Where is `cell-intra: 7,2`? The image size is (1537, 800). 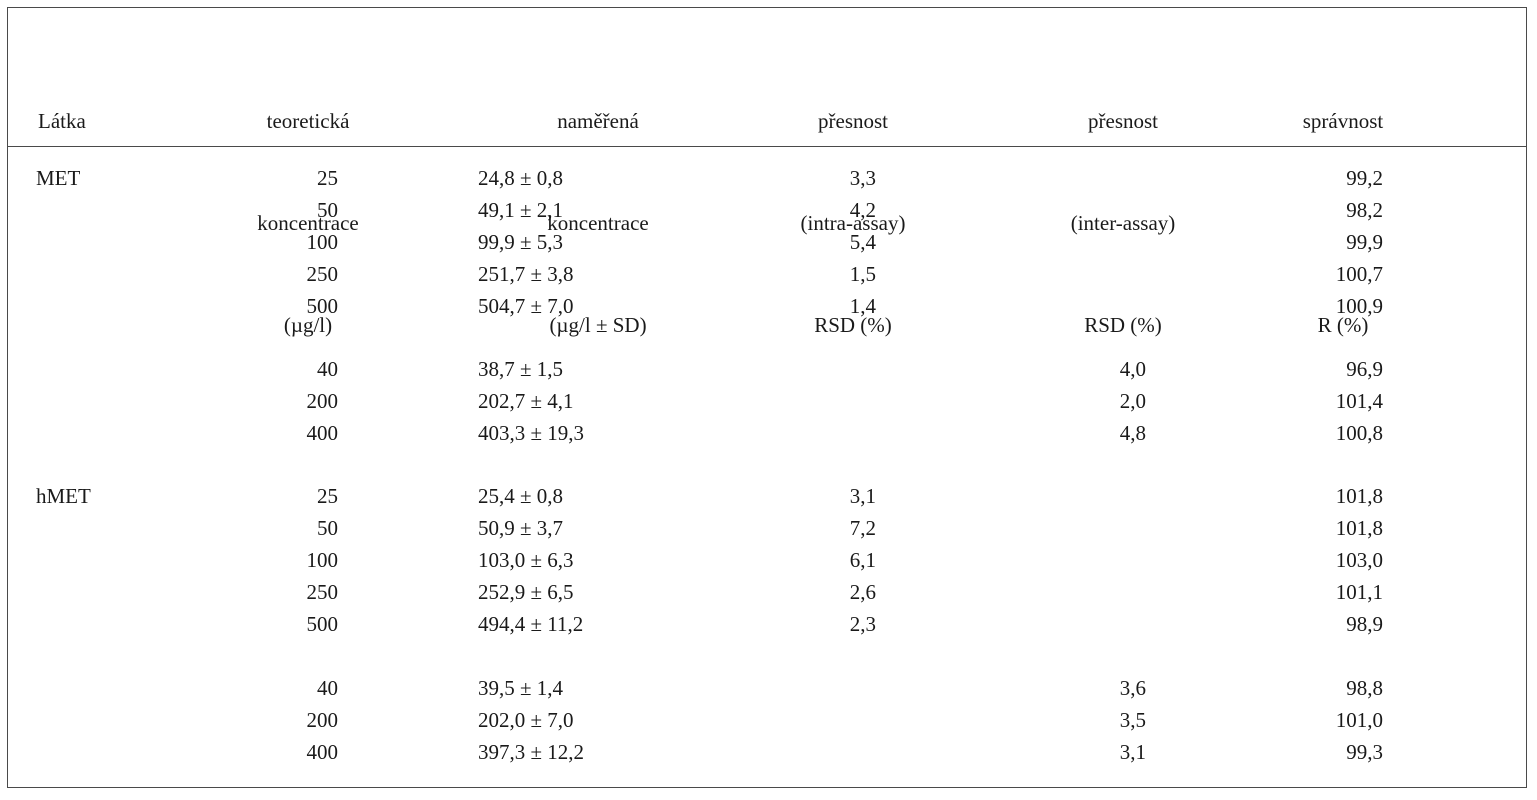 cell-intra: 7,2 is located at coordinates (862, 528).